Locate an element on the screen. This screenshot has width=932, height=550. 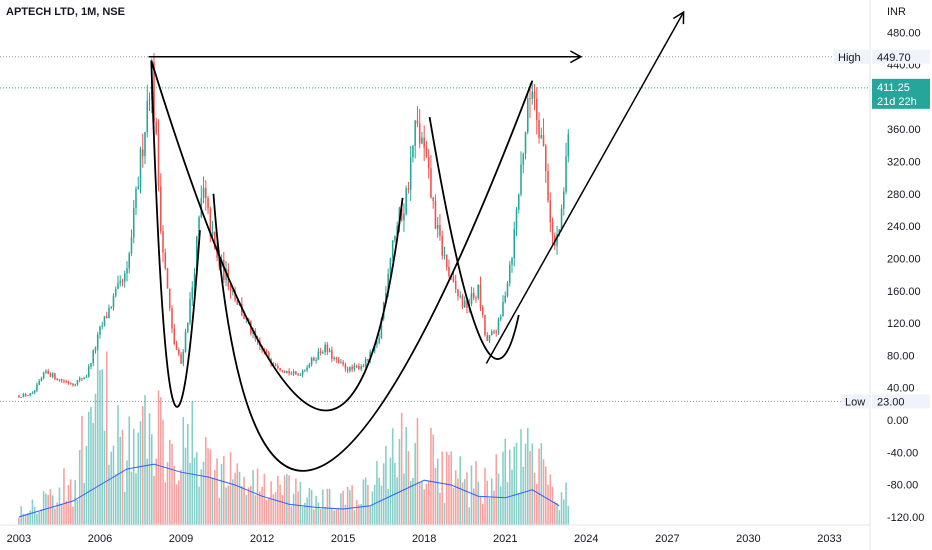
breakout-arrow is located at coordinates (585, 187).